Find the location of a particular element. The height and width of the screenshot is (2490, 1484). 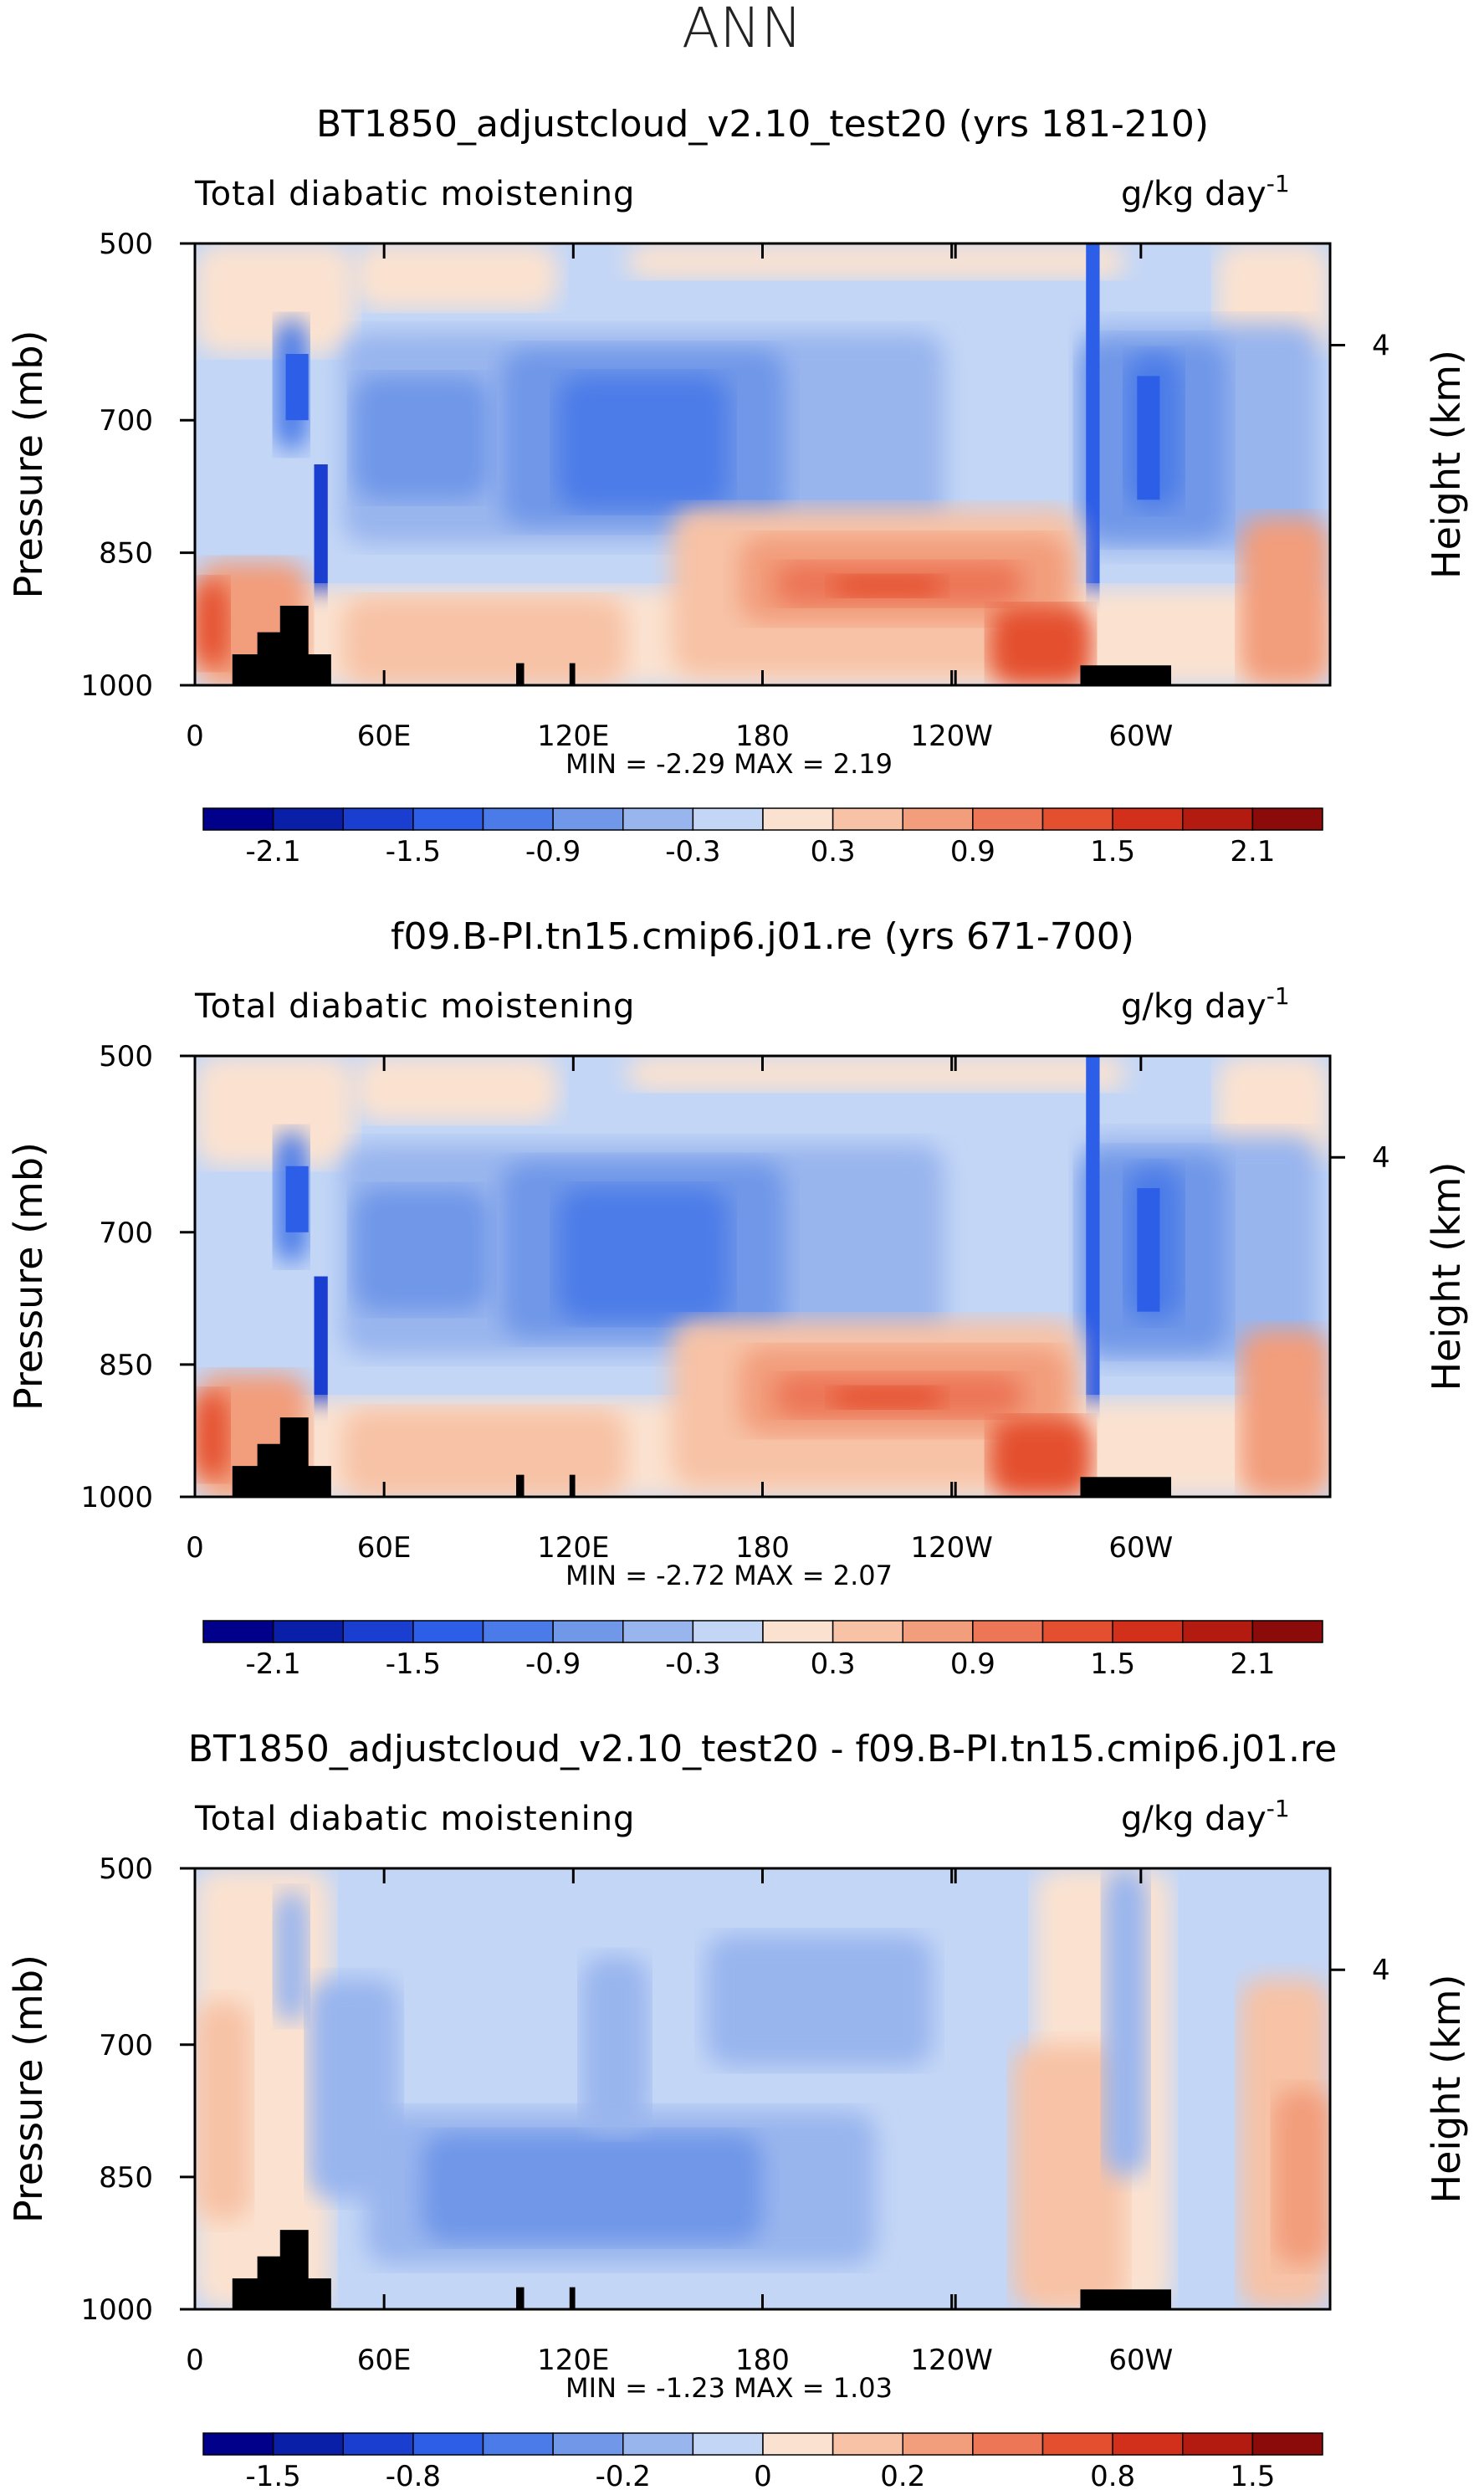

colorbar: -1.5 -0.8 -0.2 0 0.2 0.8 1.5 is located at coordinates (762, 2461).